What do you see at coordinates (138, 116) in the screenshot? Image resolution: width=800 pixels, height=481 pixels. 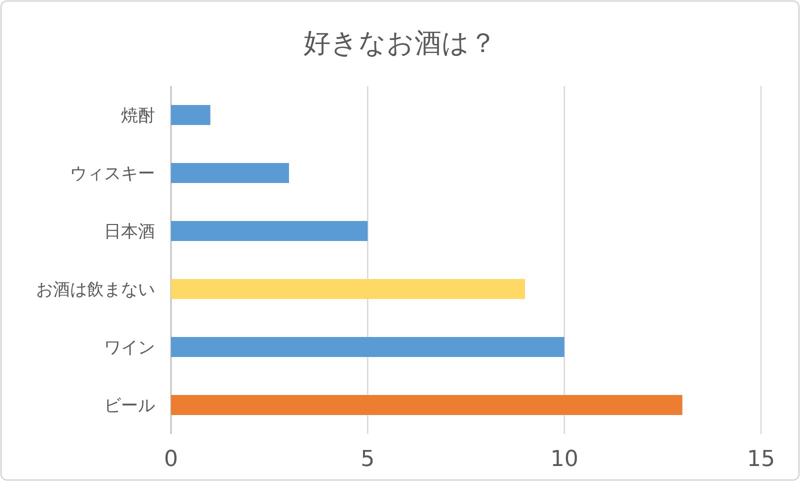 I see `y-tick-label: 焼酎` at bounding box center [138, 116].